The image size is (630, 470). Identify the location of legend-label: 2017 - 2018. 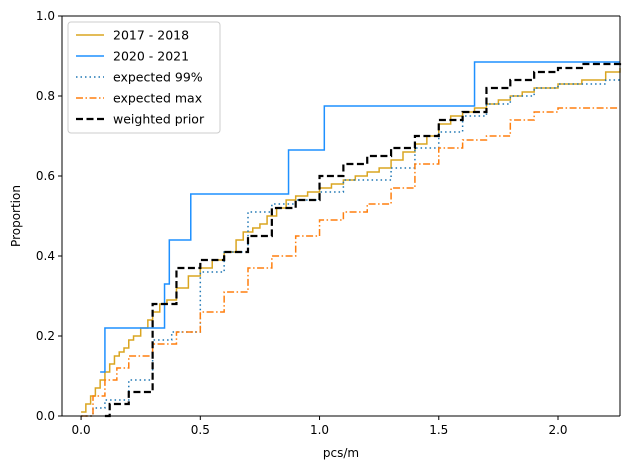
(151, 35).